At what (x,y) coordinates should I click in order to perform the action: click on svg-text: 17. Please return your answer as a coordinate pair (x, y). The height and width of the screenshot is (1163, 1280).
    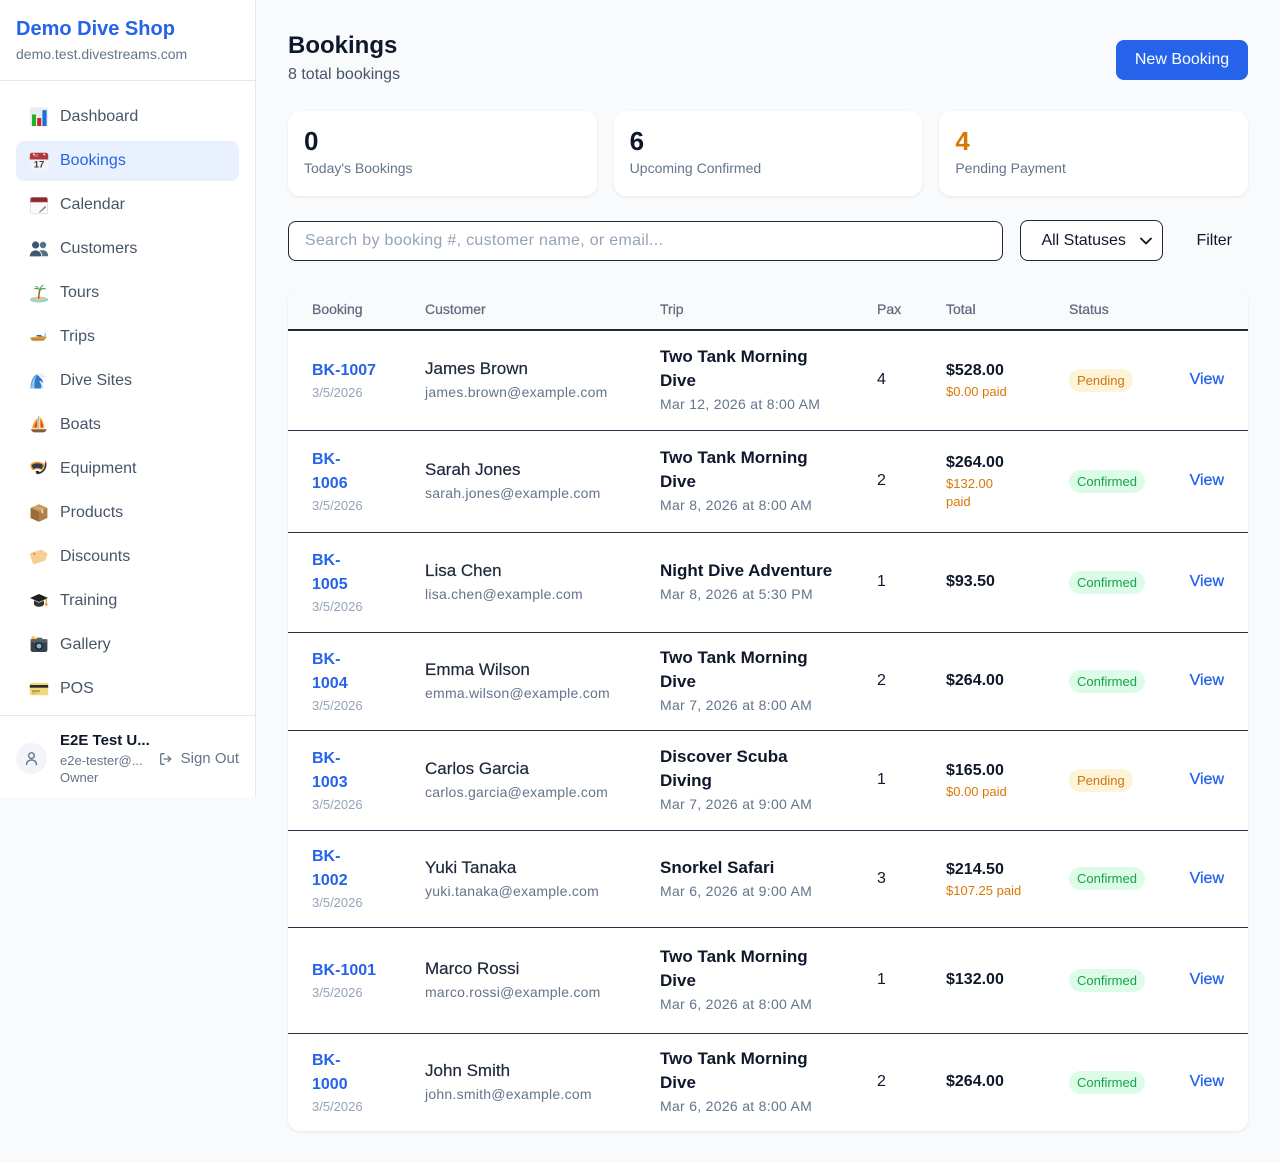
    Looking at the image, I should click on (39, 165).